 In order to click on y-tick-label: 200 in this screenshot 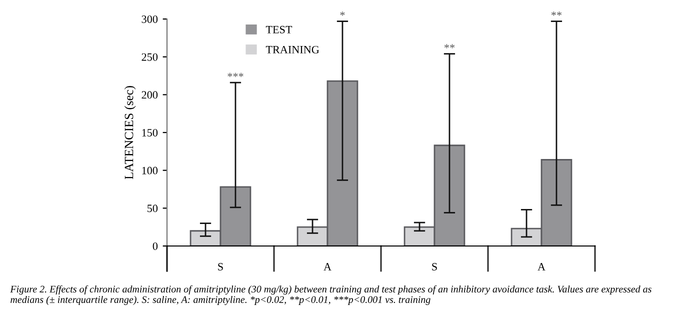, I will do `click(150, 95)`.